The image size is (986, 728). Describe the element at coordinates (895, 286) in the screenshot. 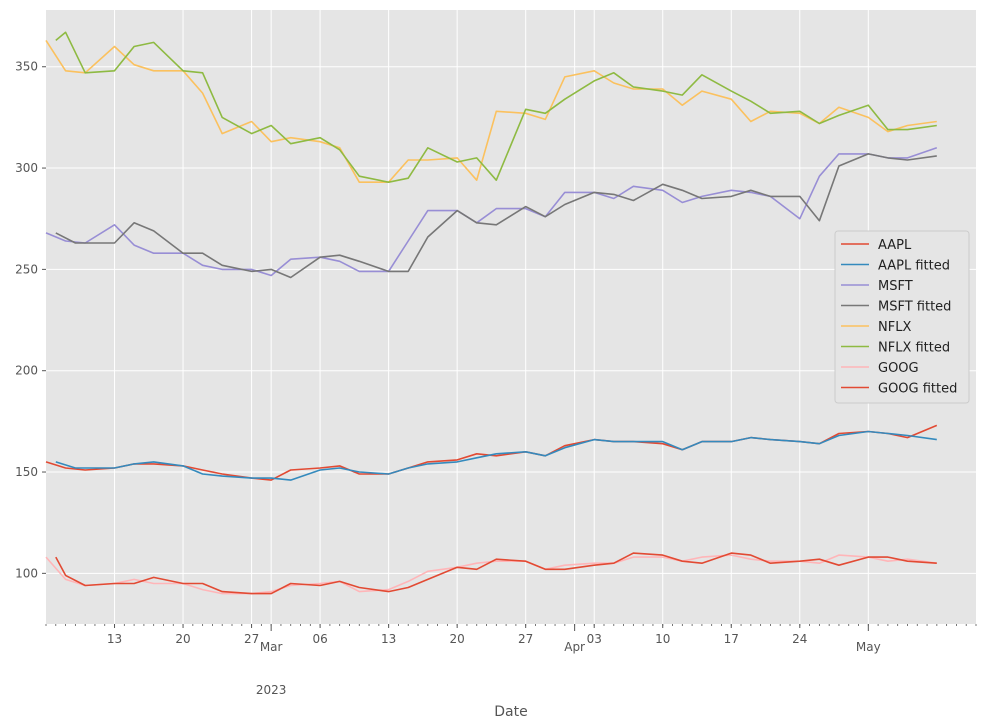

I see `legend-label-msft: MSFT` at that location.